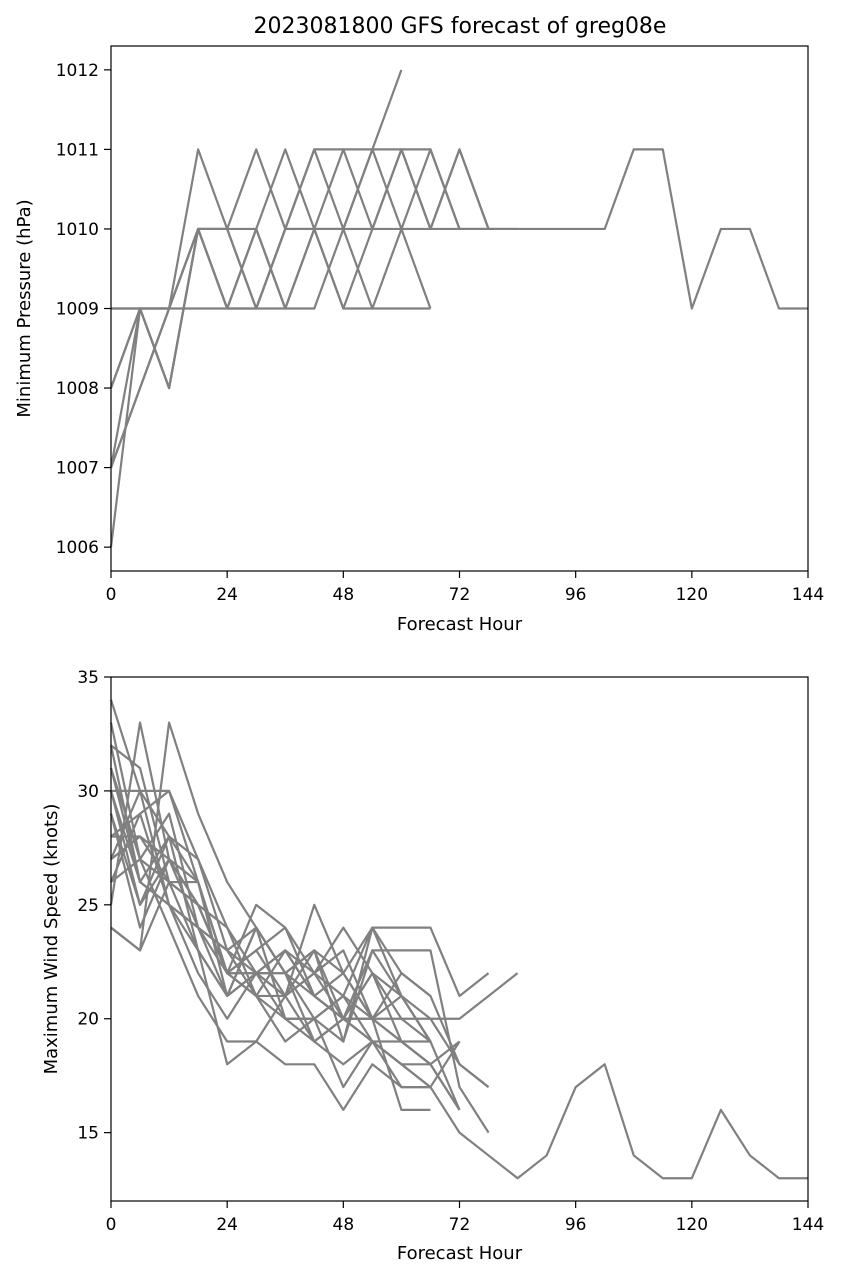 Image resolution: width=843 pixels, height=1279 pixels. Describe the element at coordinates (88, 1134) in the screenshot. I see `wind-y-tick-label: 15` at that location.